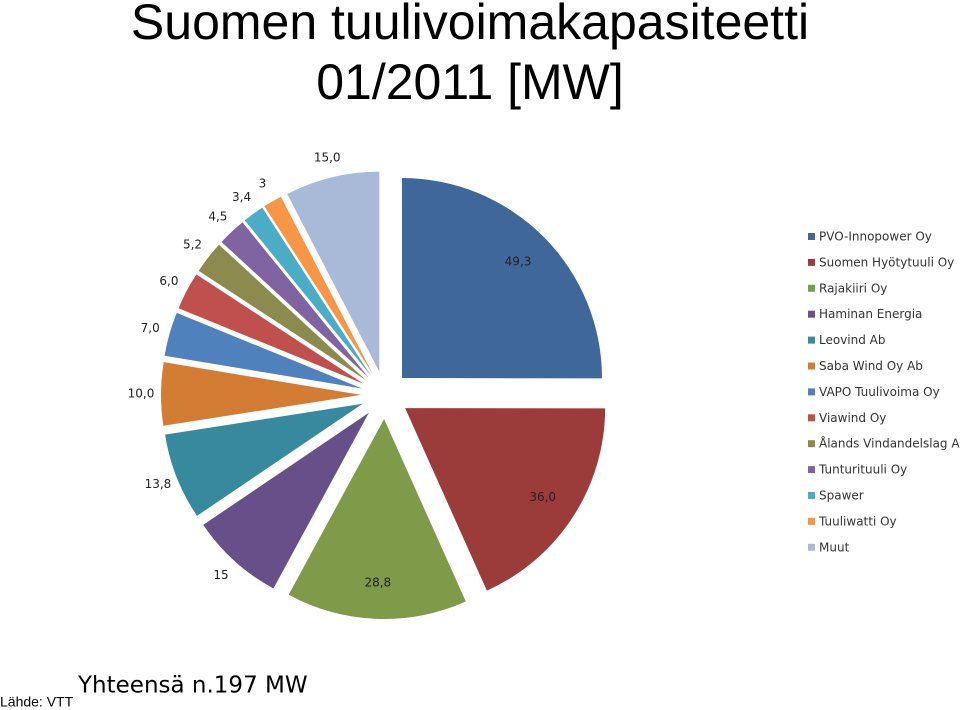 The height and width of the screenshot is (710, 960). What do you see at coordinates (886, 262) in the screenshot?
I see `legend-label: Suomen Hyötytuuli Oy` at bounding box center [886, 262].